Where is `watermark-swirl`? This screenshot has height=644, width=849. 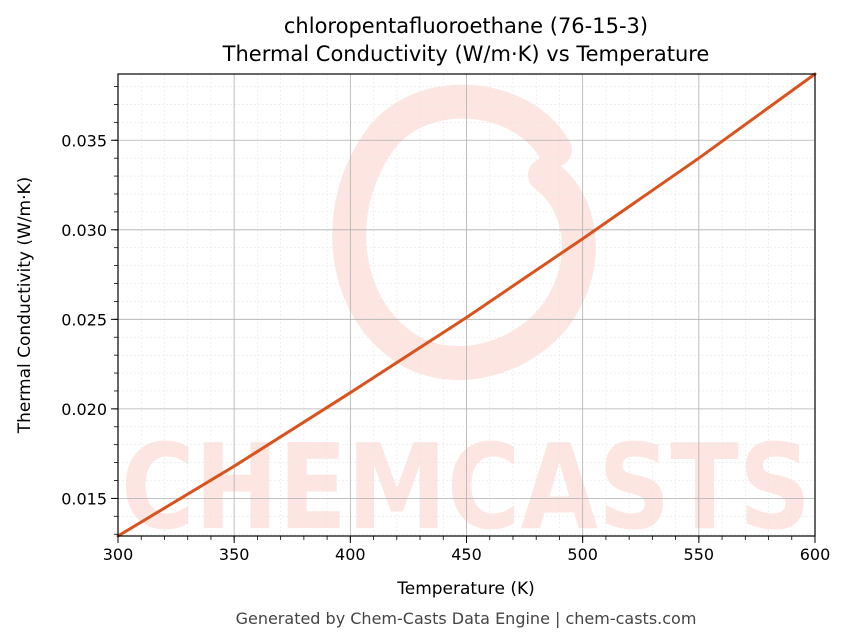
watermark-swirl is located at coordinates (464, 232).